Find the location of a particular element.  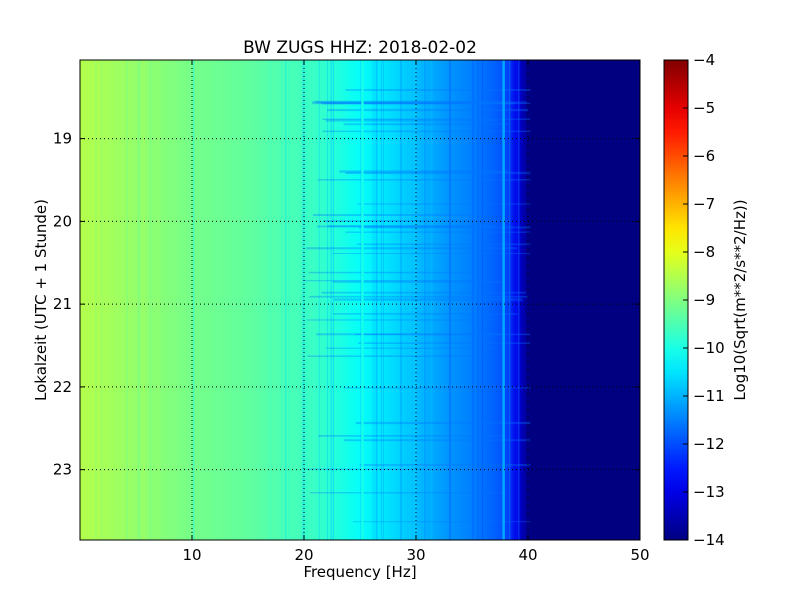

x-tick-label: 40 is located at coordinates (527, 555).